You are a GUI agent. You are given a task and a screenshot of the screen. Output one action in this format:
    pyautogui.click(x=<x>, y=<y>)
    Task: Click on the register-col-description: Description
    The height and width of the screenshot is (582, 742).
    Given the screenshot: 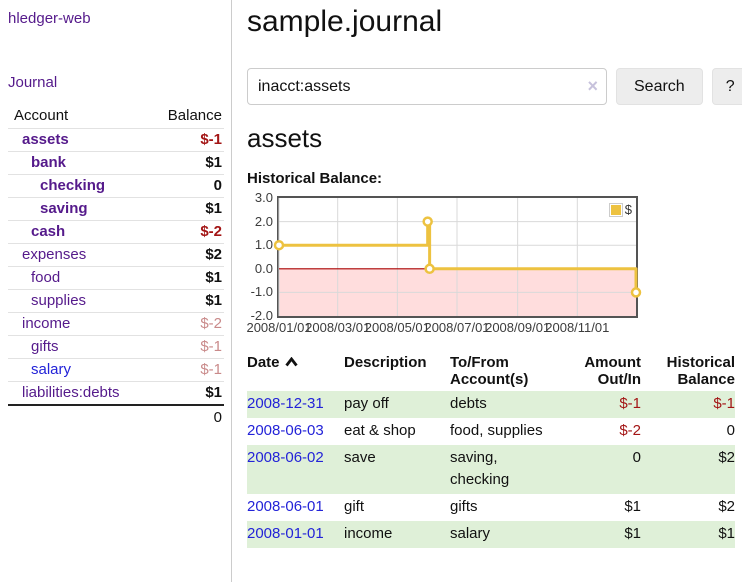 What is the action you would take?
    pyautogui.click(x=385, y=362)
    